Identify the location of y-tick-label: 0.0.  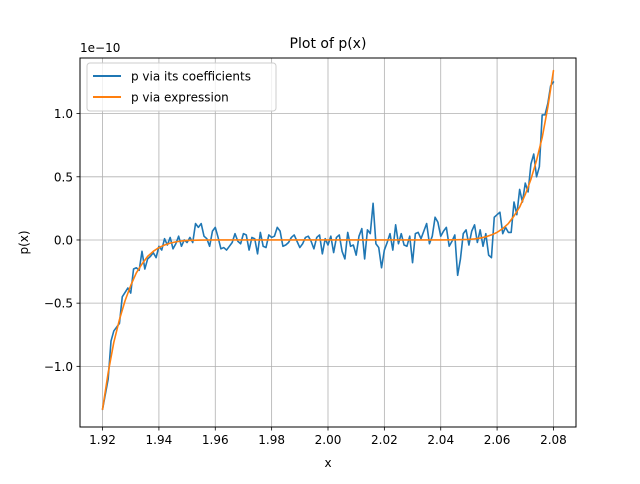
(63, 240).